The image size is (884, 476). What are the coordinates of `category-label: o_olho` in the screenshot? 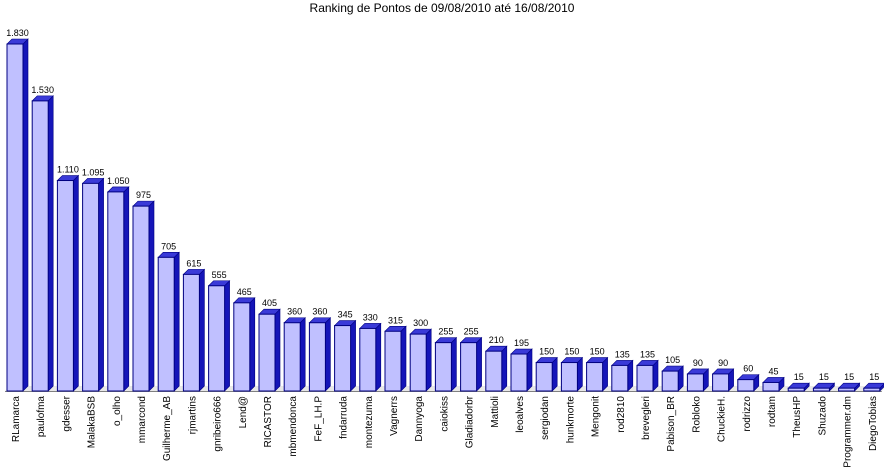 It's located at (117, 411).